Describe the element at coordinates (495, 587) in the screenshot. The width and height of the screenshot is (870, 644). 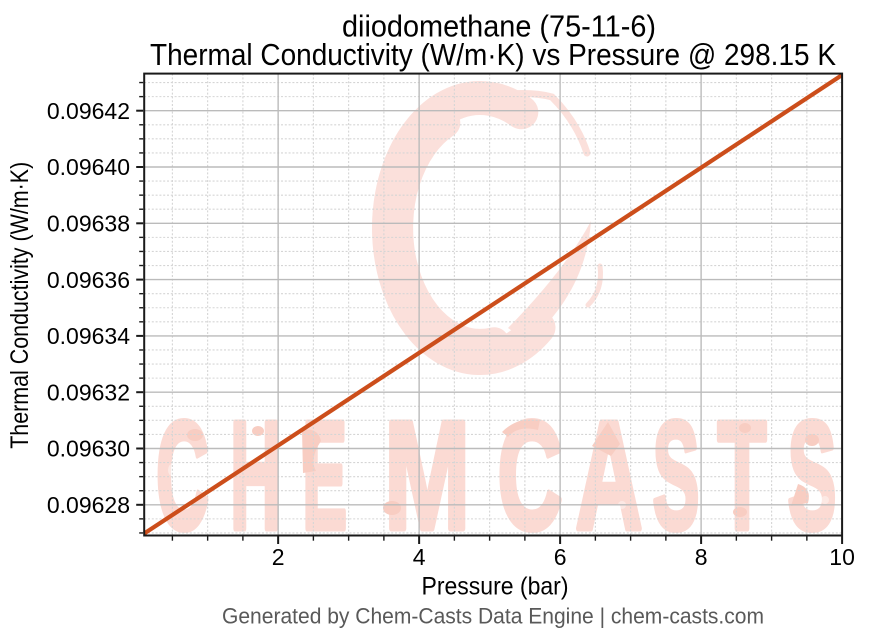
I see `svg-text: Pressure (bar)` at that location.